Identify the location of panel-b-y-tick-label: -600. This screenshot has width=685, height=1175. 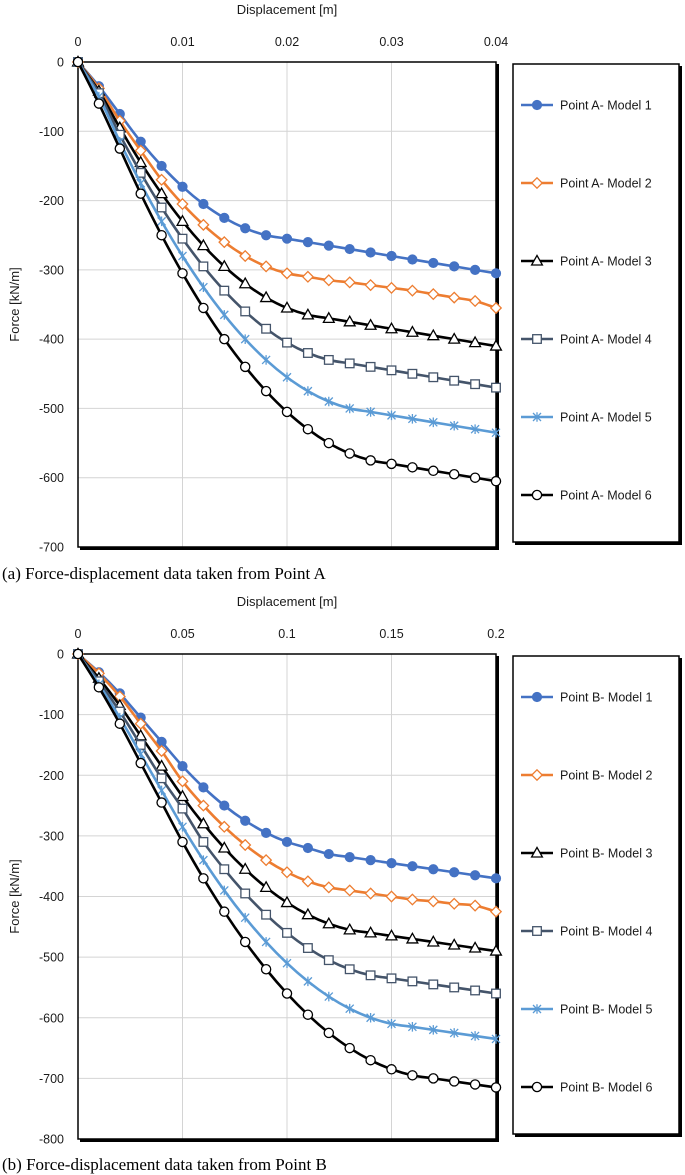
(51, 1018).